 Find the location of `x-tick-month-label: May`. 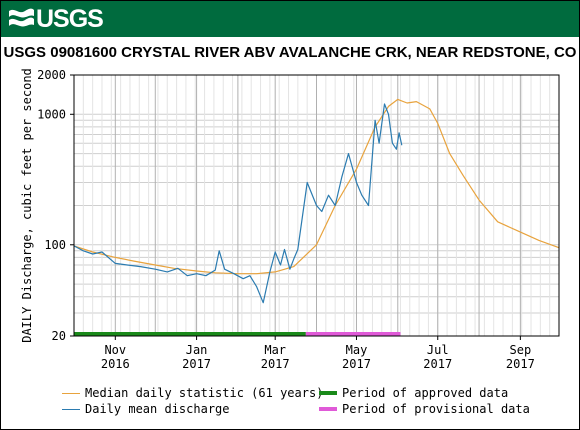

x-tick-month-label: May is located at coordinates (357, 350).